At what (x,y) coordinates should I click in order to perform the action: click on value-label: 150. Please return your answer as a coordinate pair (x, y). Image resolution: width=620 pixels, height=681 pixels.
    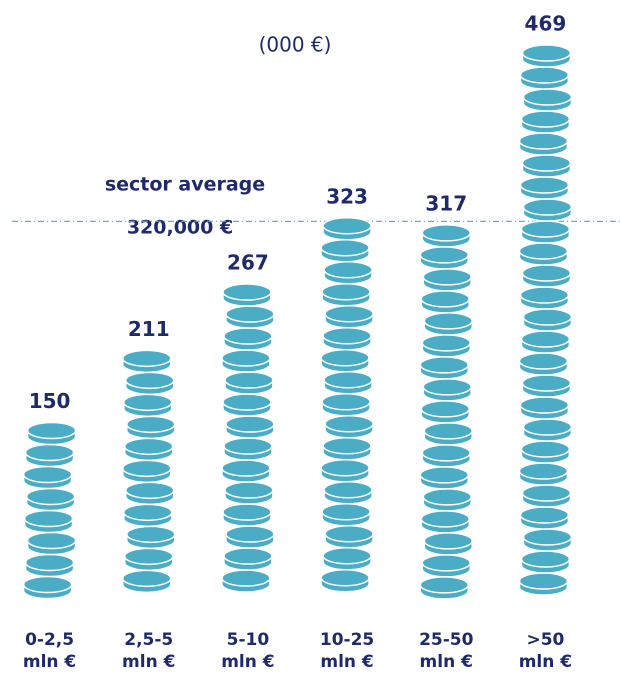
    Looking at the image, I should click on (50, 401).